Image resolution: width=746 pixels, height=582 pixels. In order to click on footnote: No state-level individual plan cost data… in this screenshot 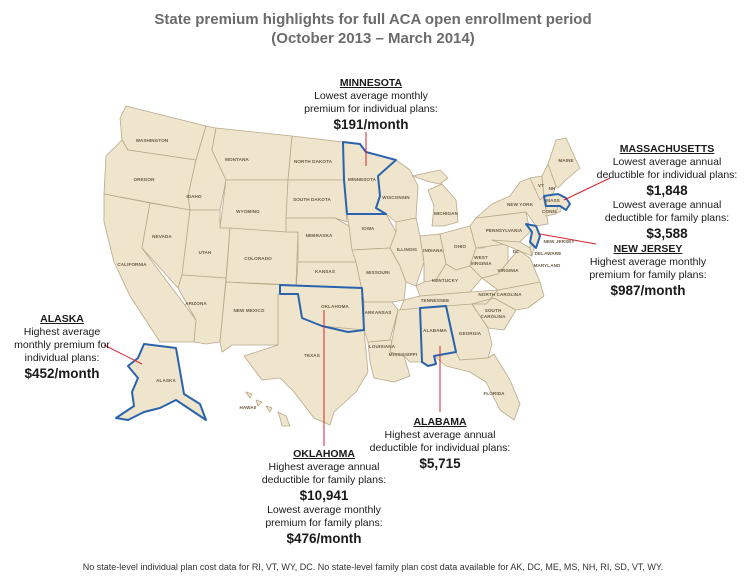, I will do `click(373, 567)`.